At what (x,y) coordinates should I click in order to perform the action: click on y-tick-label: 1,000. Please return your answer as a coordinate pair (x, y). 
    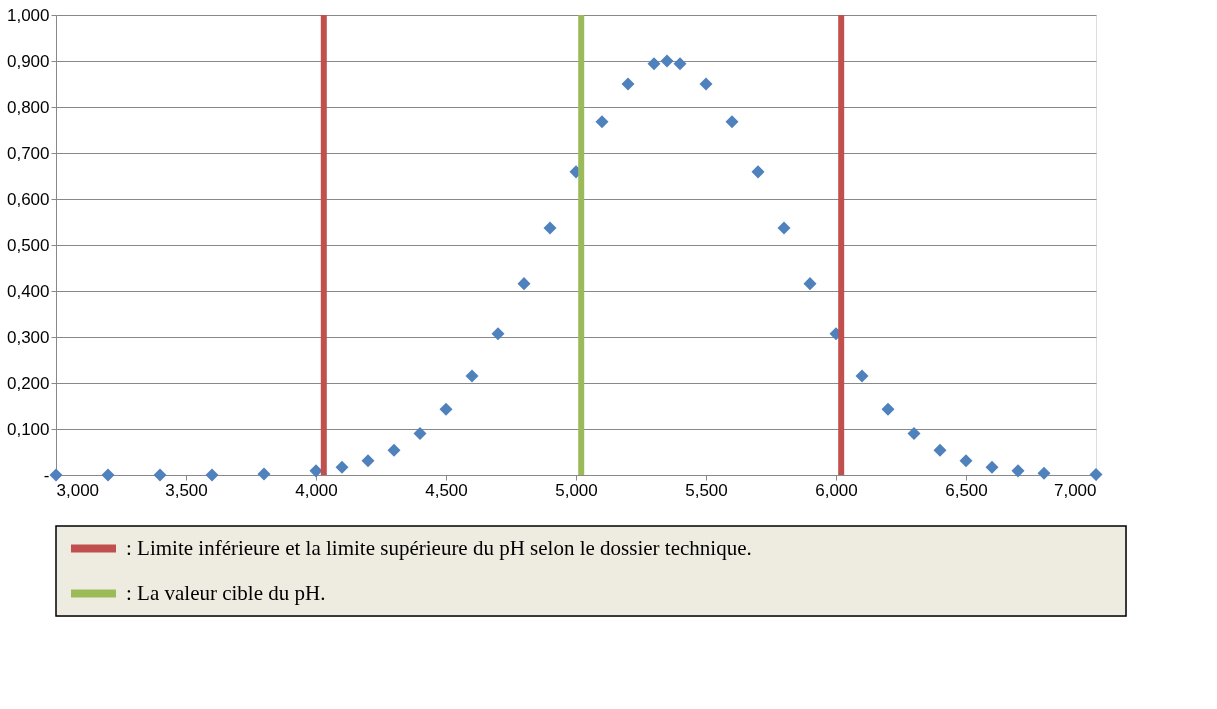
    Looking at the image, I should click on (28, 15).